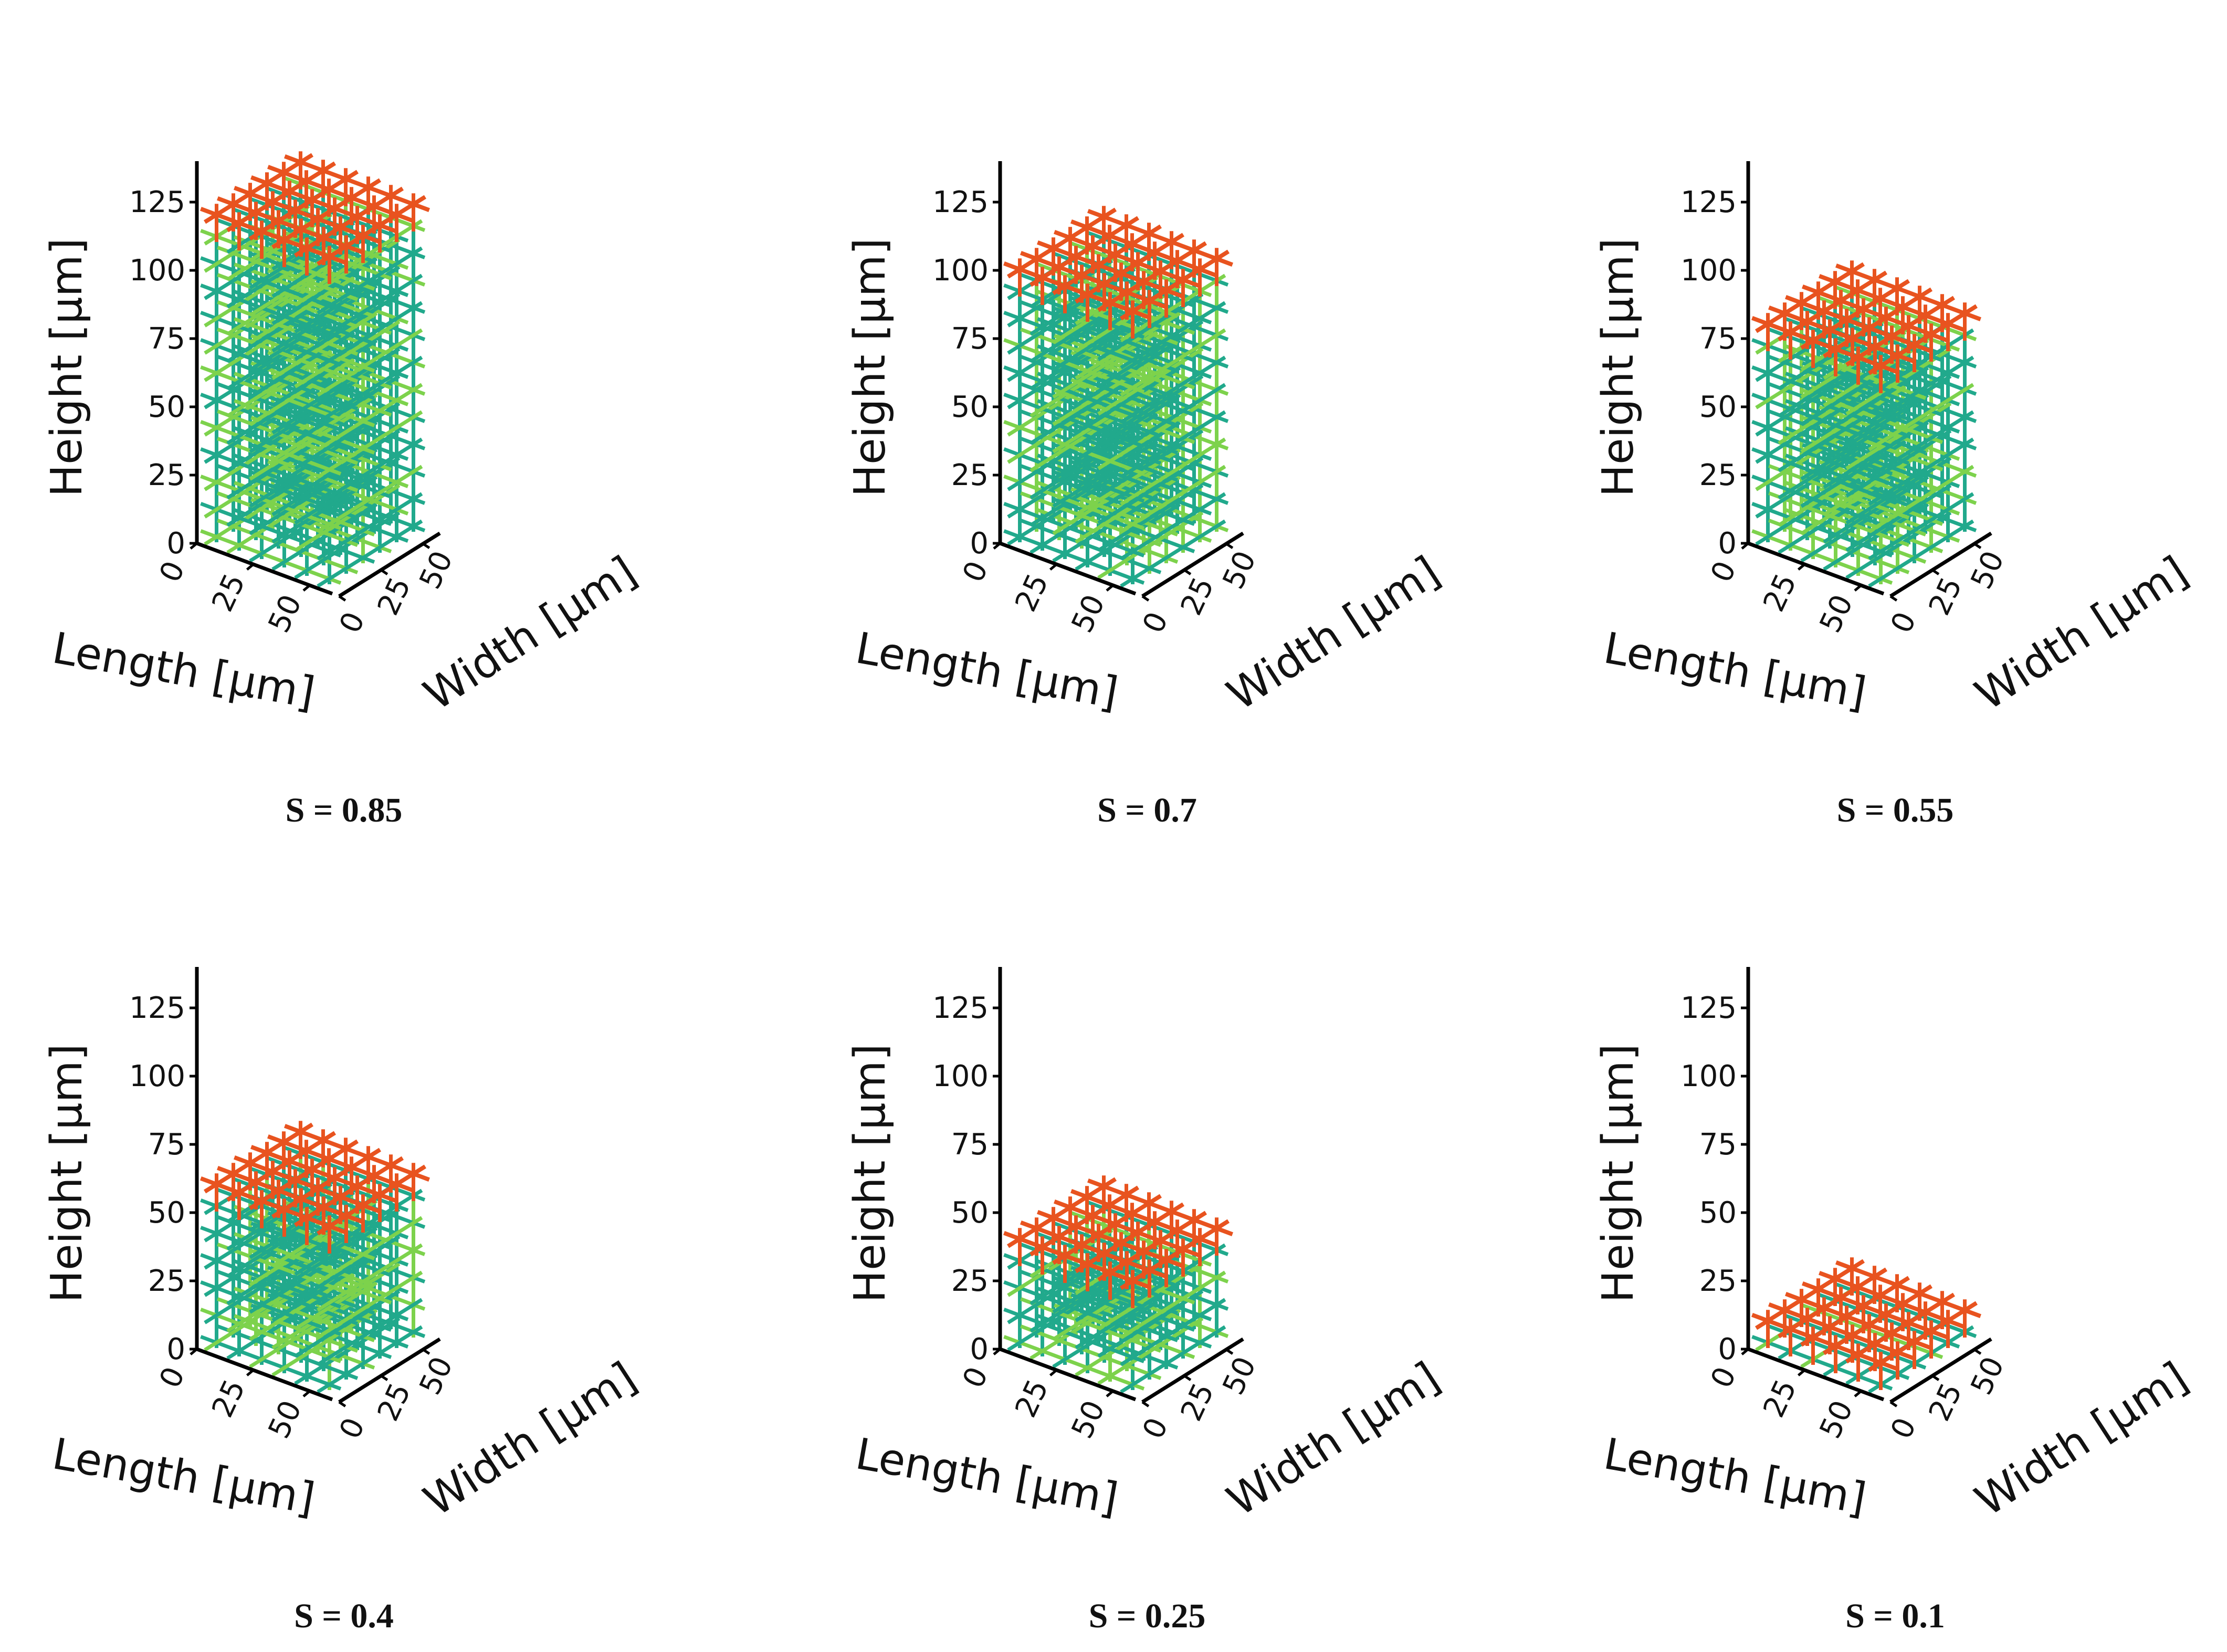 This screenshot has width=2227, height=1652. I want to click on panel-caption: S = 0.55, so click(1896, 810).